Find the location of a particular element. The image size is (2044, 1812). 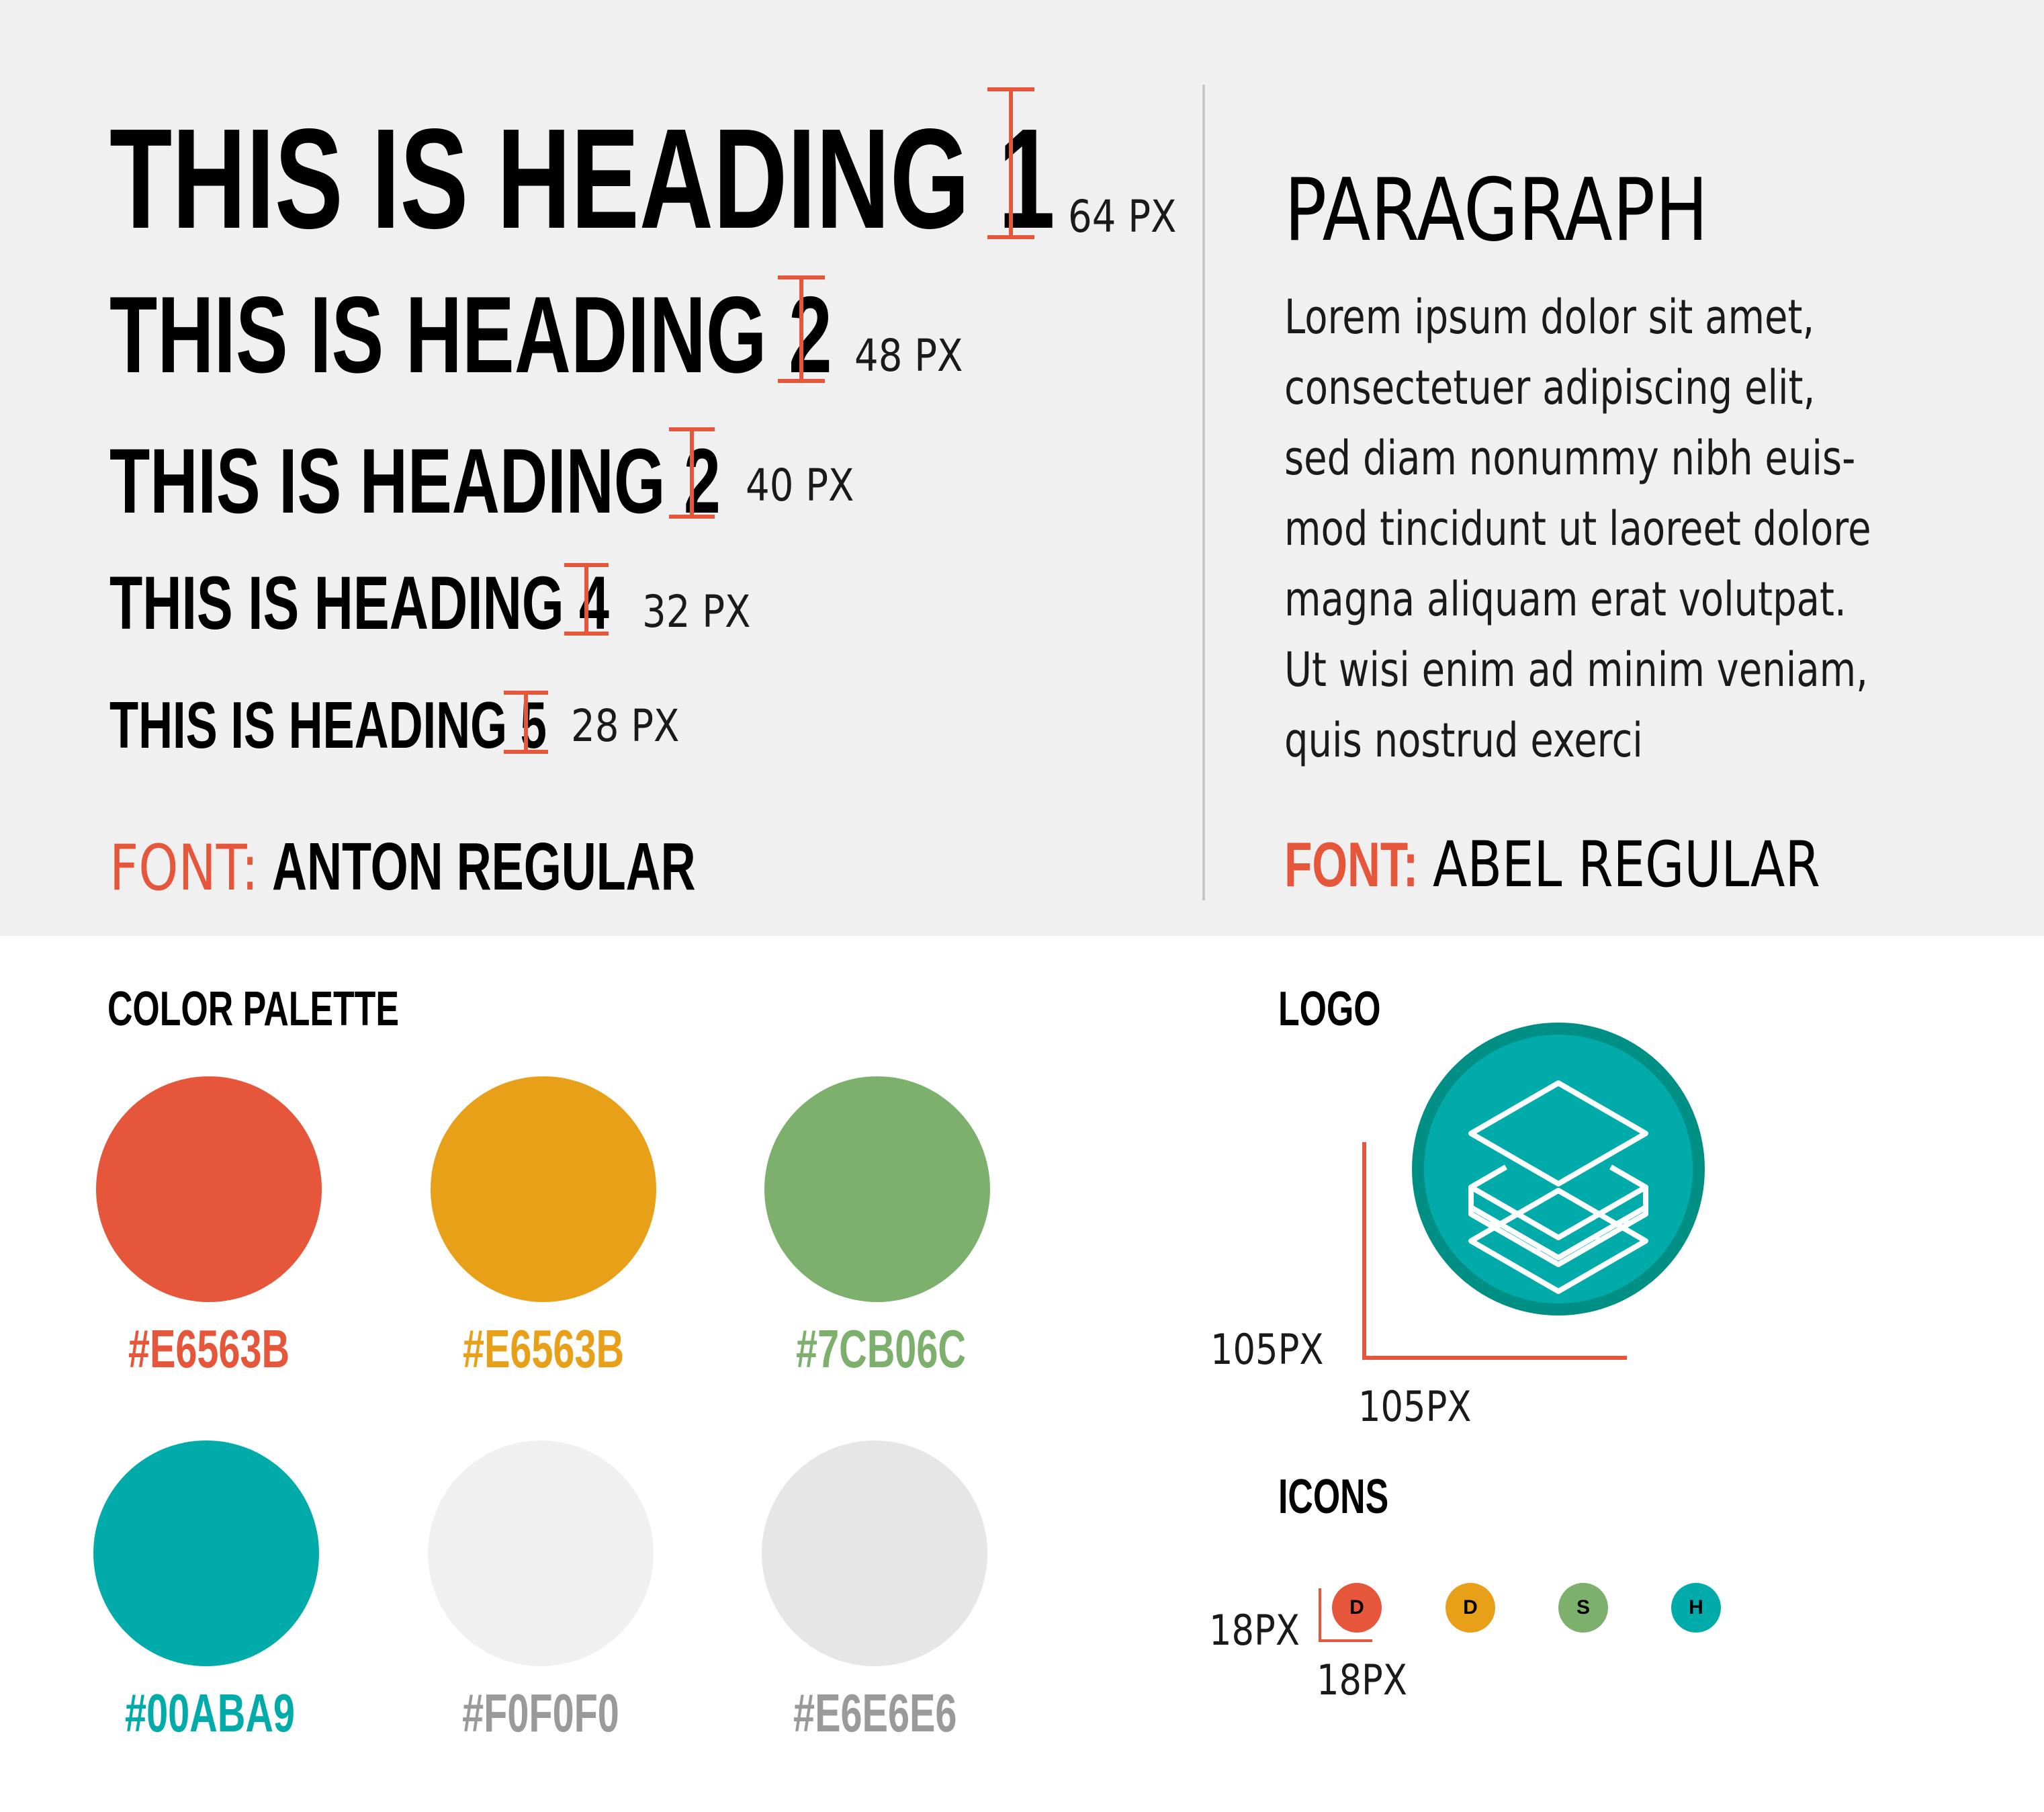

color-palette-title: COLOR PALETTE is located at coordinates (253, 1009).